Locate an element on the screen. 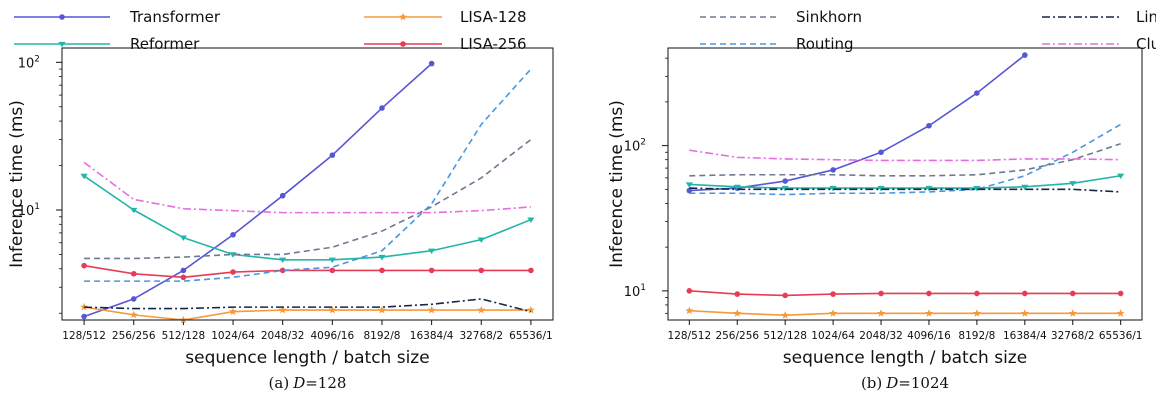 The width and height of the screenshot is (1156, 402). series-line-transformer is located at coordinates (857, 123).